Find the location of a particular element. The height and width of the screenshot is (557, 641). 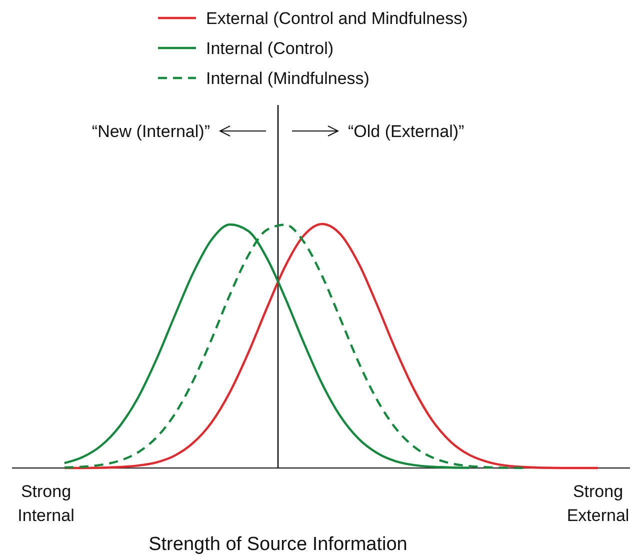

legend-label: Internal (Mindfulness) is located at coordinates (288, 78).